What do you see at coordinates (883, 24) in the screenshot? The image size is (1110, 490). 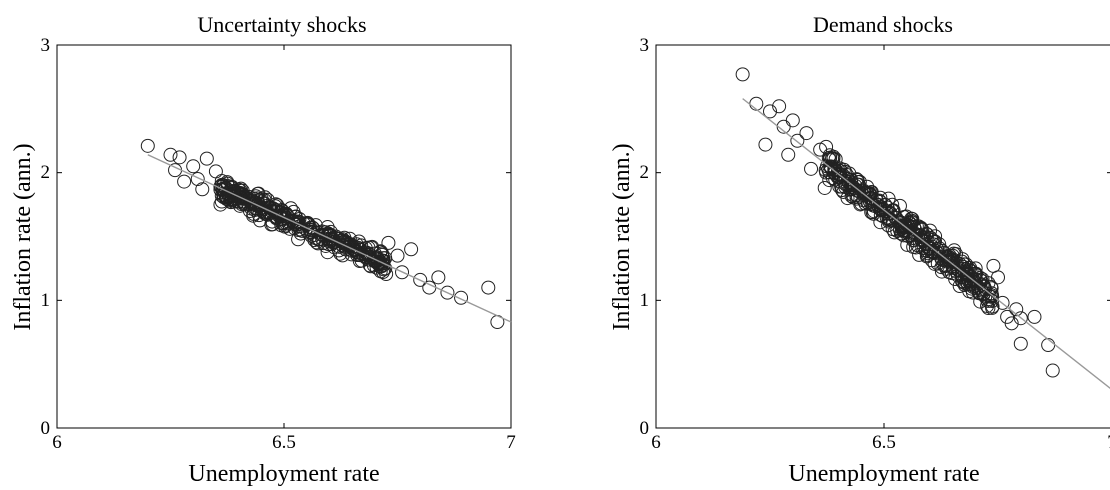 I see `chart-title: Demand shocks` at bounding box center [883, 24].